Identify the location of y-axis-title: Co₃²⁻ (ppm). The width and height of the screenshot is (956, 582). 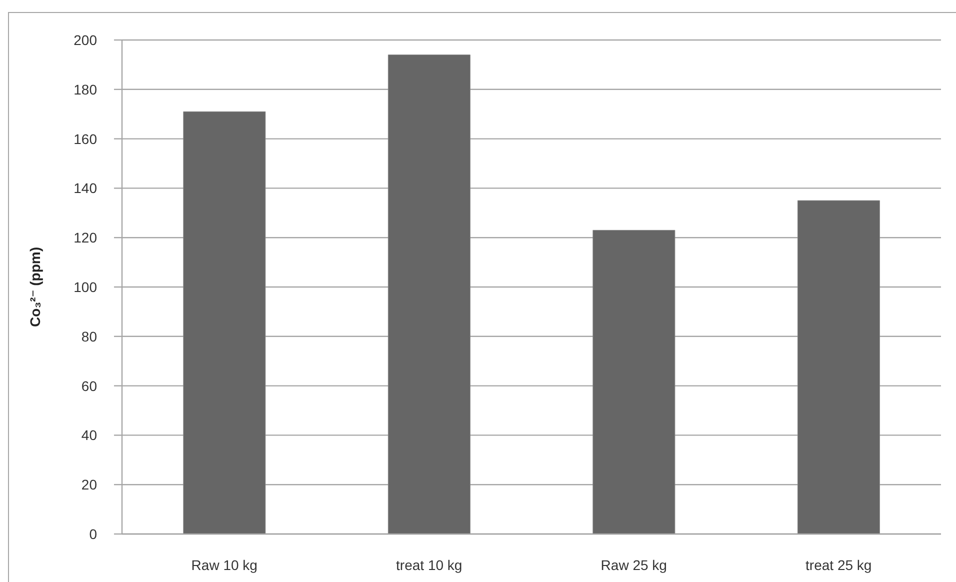
(35, 287).